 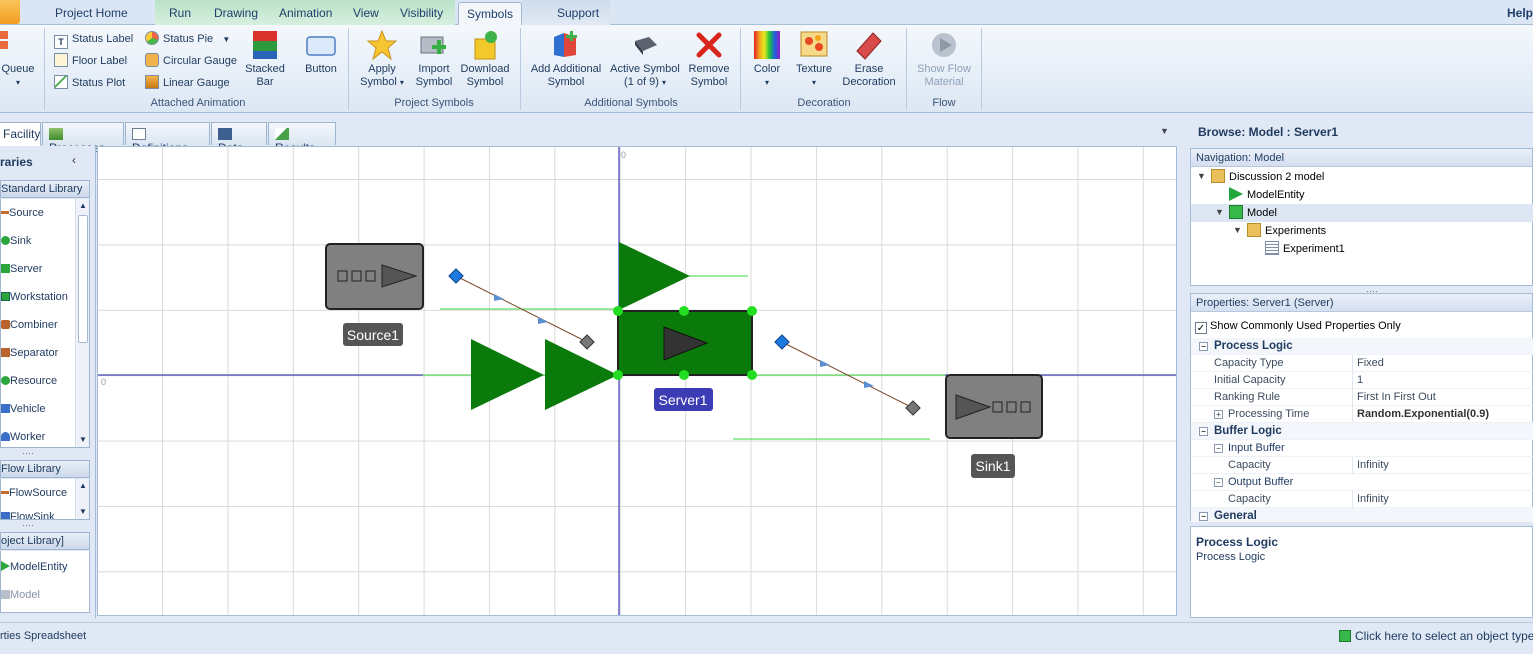 I want to click on select-object-type-button: Click here to select an object type, so click(x=1436, y=636).